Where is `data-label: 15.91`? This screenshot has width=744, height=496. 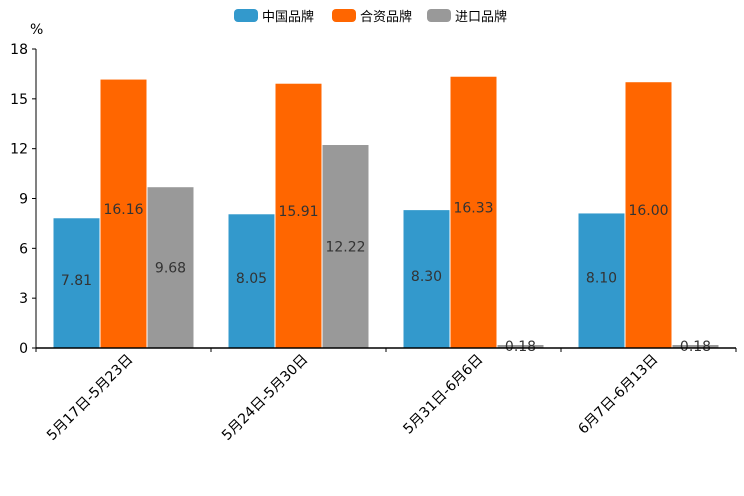
data-label: 15.91 is located at coordinates (298, 212).